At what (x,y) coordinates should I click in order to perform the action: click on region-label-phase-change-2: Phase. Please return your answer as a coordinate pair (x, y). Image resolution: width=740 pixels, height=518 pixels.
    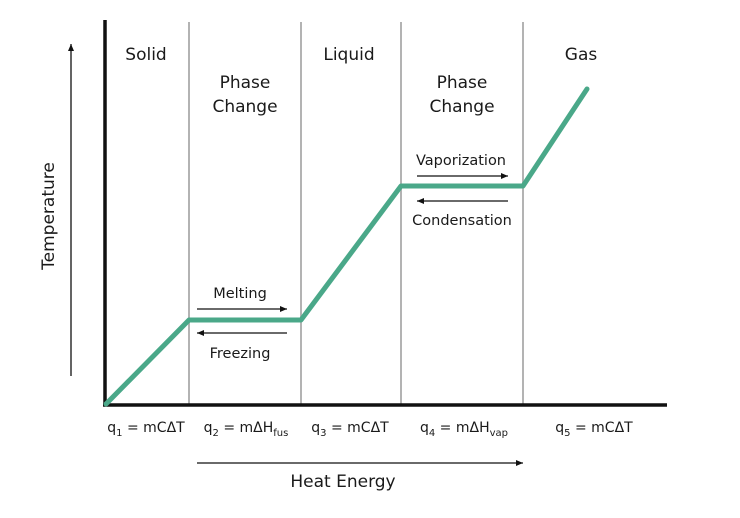
    Looking at the image, I should click on (462, 83).